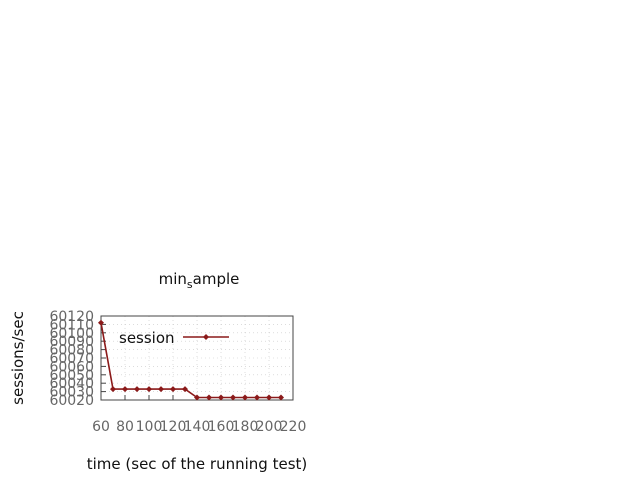 The height and width of the screenshot is (480, 640). What do you see at coordinates (173, 427) in the screenshot?
I see `x-tick-label: 120` at bounding box center [173, 427].